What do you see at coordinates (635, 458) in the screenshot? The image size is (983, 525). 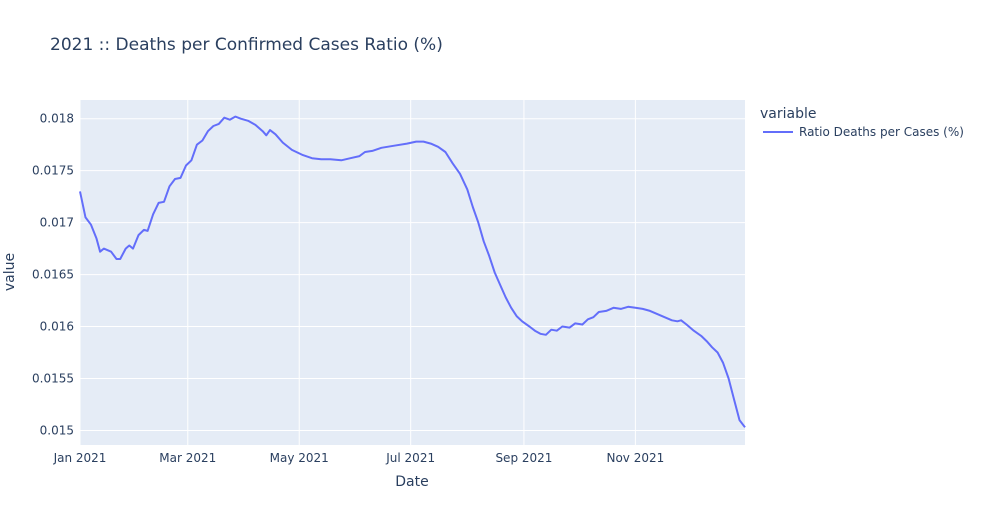 I see `x-tick-label: Nov 2021` at bounding box center [635, 458].